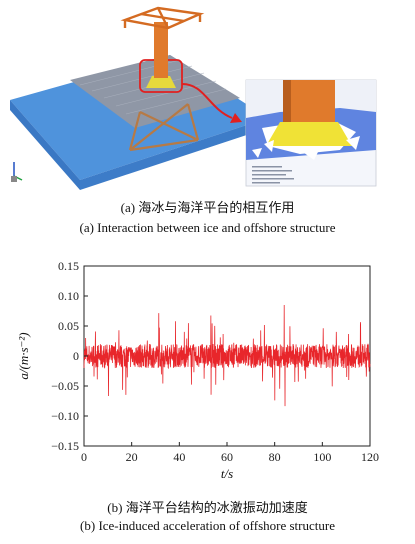 Image resolution: width=415 pixels, height=544 pixels. I want to click on y-tick-label: 0, so click(76, 356).